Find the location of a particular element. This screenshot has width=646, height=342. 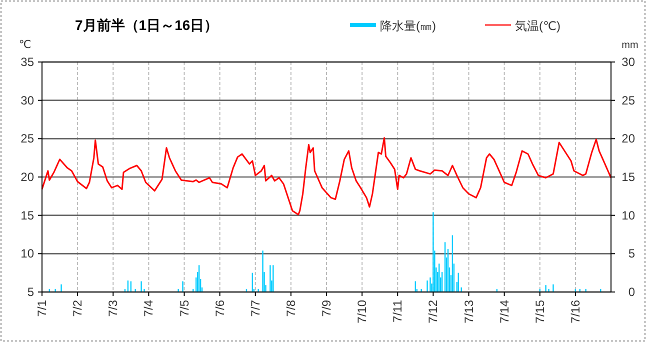

legend-label: 気温(℃) is located at coordinates (537, 26).